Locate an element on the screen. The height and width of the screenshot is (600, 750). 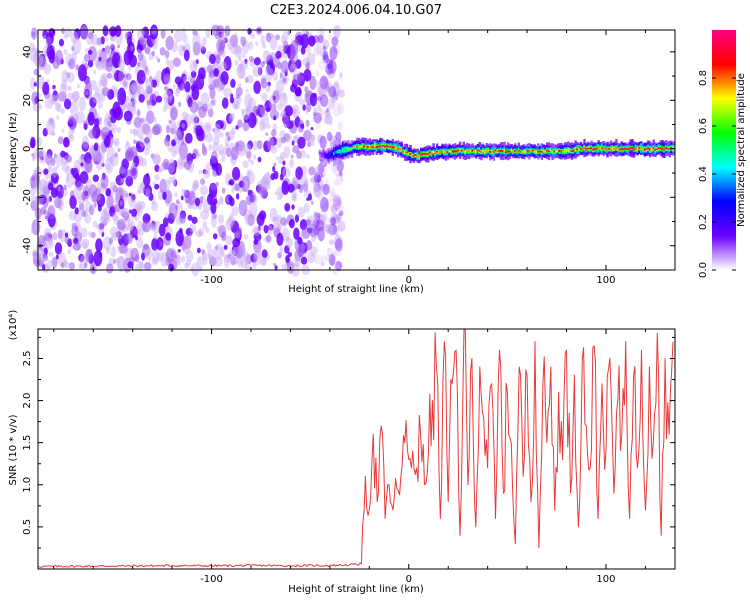
snr-y-multiplier: (x10⁴) is located at coordinates (13, 325).